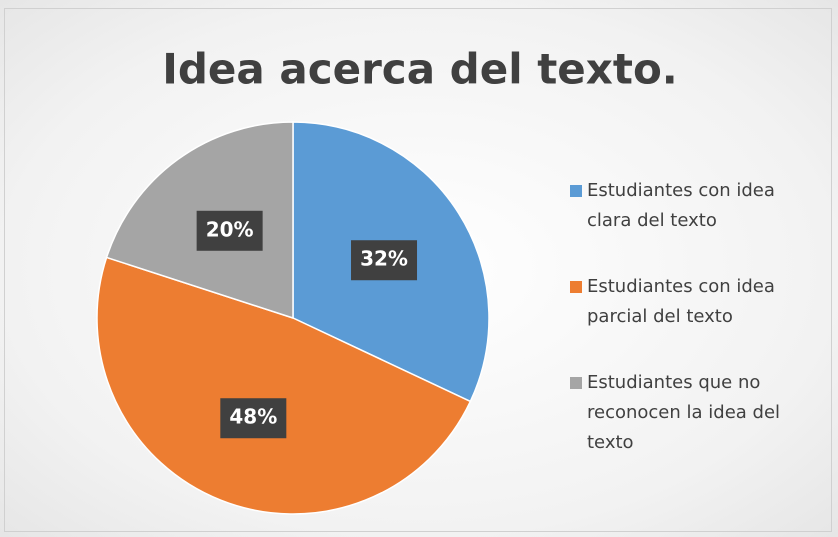  I want to click on legend-entry: Estudiantes con idea parcial del texto, so click(695, 302).